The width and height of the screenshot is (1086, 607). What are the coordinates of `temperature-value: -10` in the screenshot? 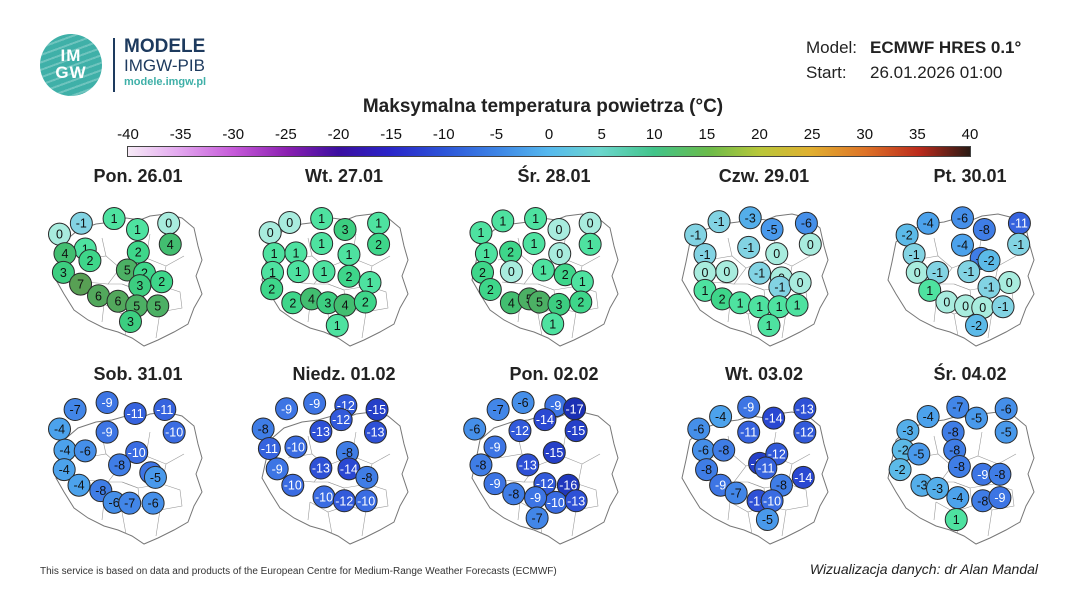 It's located at (366, 501).